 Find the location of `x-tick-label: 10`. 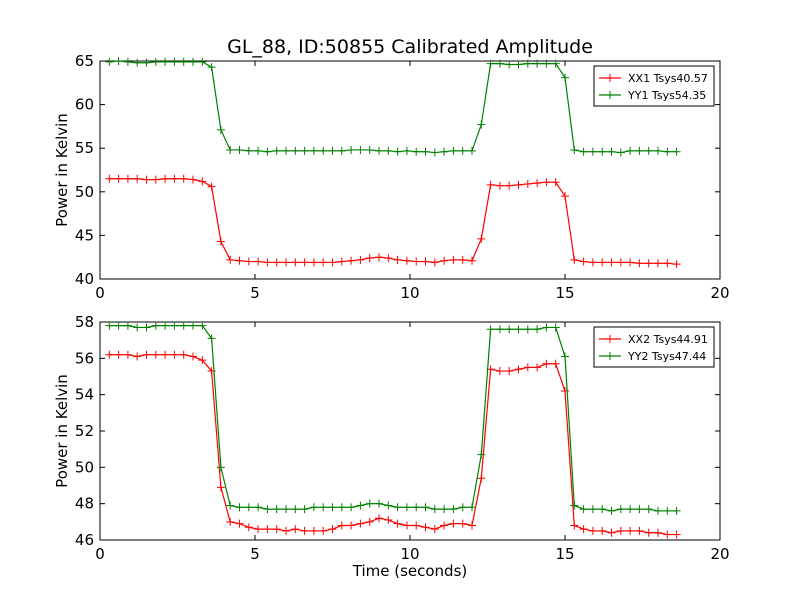

x-tick-label: 10 is located at coordinates (409, 554).